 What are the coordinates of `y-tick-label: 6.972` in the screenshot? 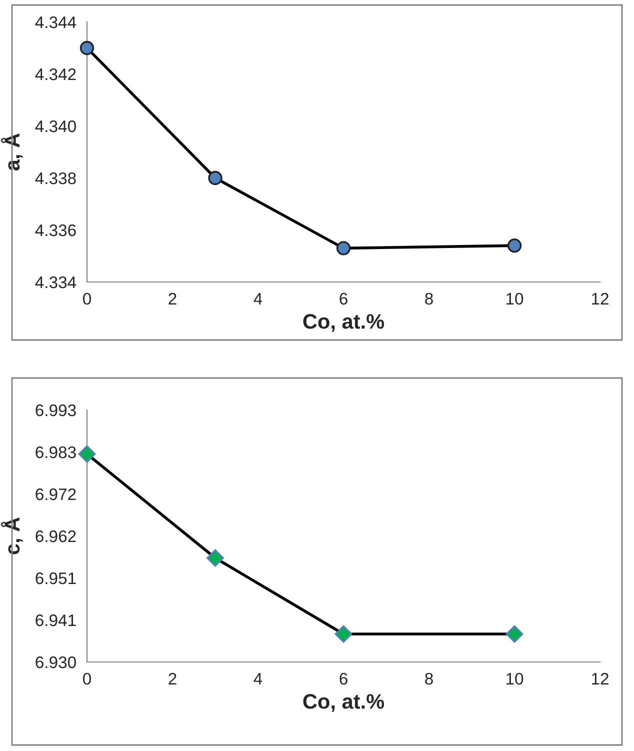 It's located at (56, 494).